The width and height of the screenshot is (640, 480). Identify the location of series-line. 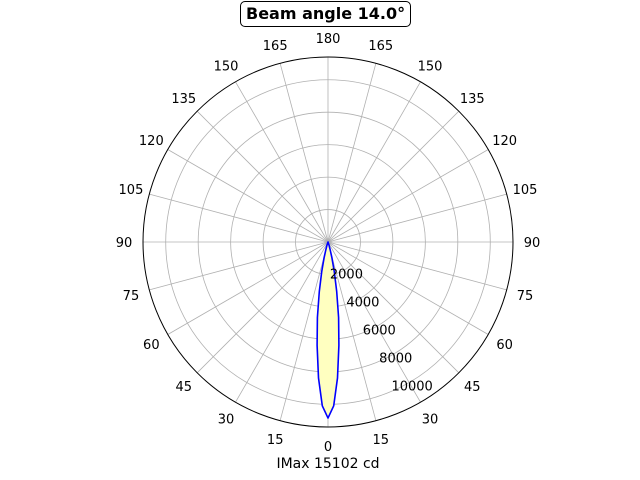
(328, 330).